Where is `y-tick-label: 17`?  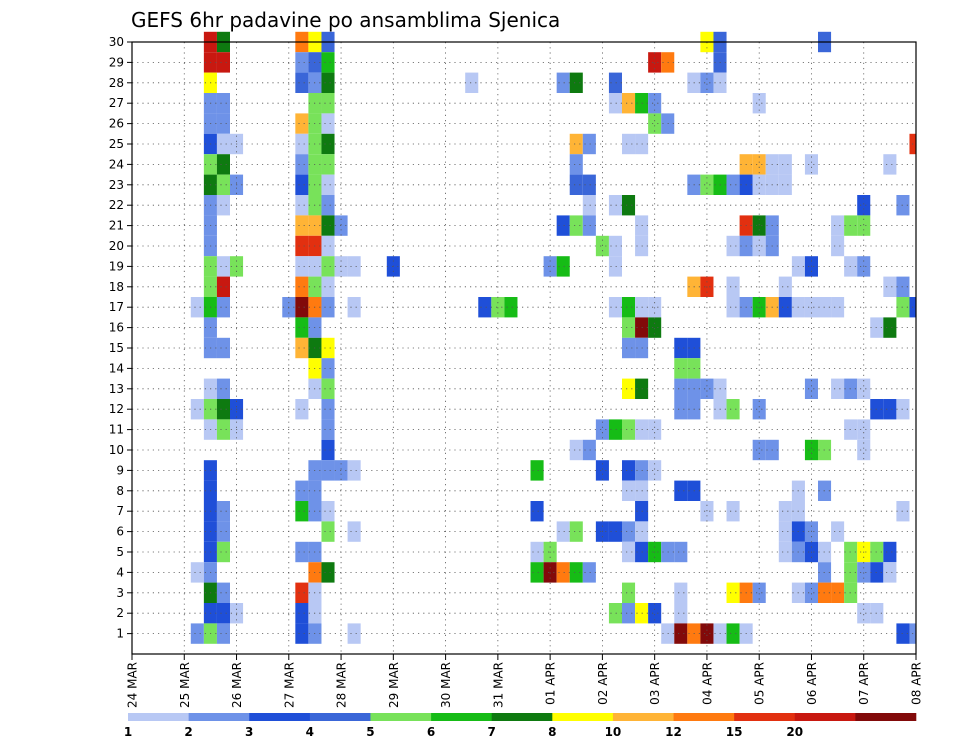 y-tick-label: 17 is located at coordinates (116, 307).